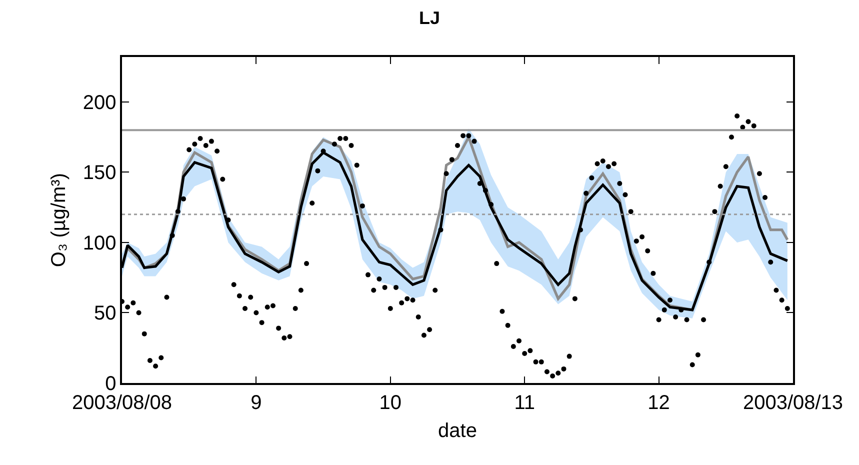 The width and height of the screenshot is (859, 465). What do you see at coordinates (429, 18) in the screenshot?
I see `chart-title: LJ` at bounding box center [429, 18].